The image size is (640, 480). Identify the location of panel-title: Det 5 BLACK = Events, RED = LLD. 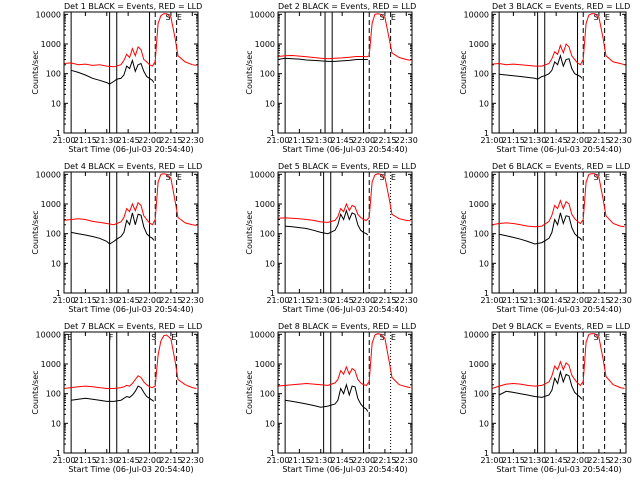
(347, 166).